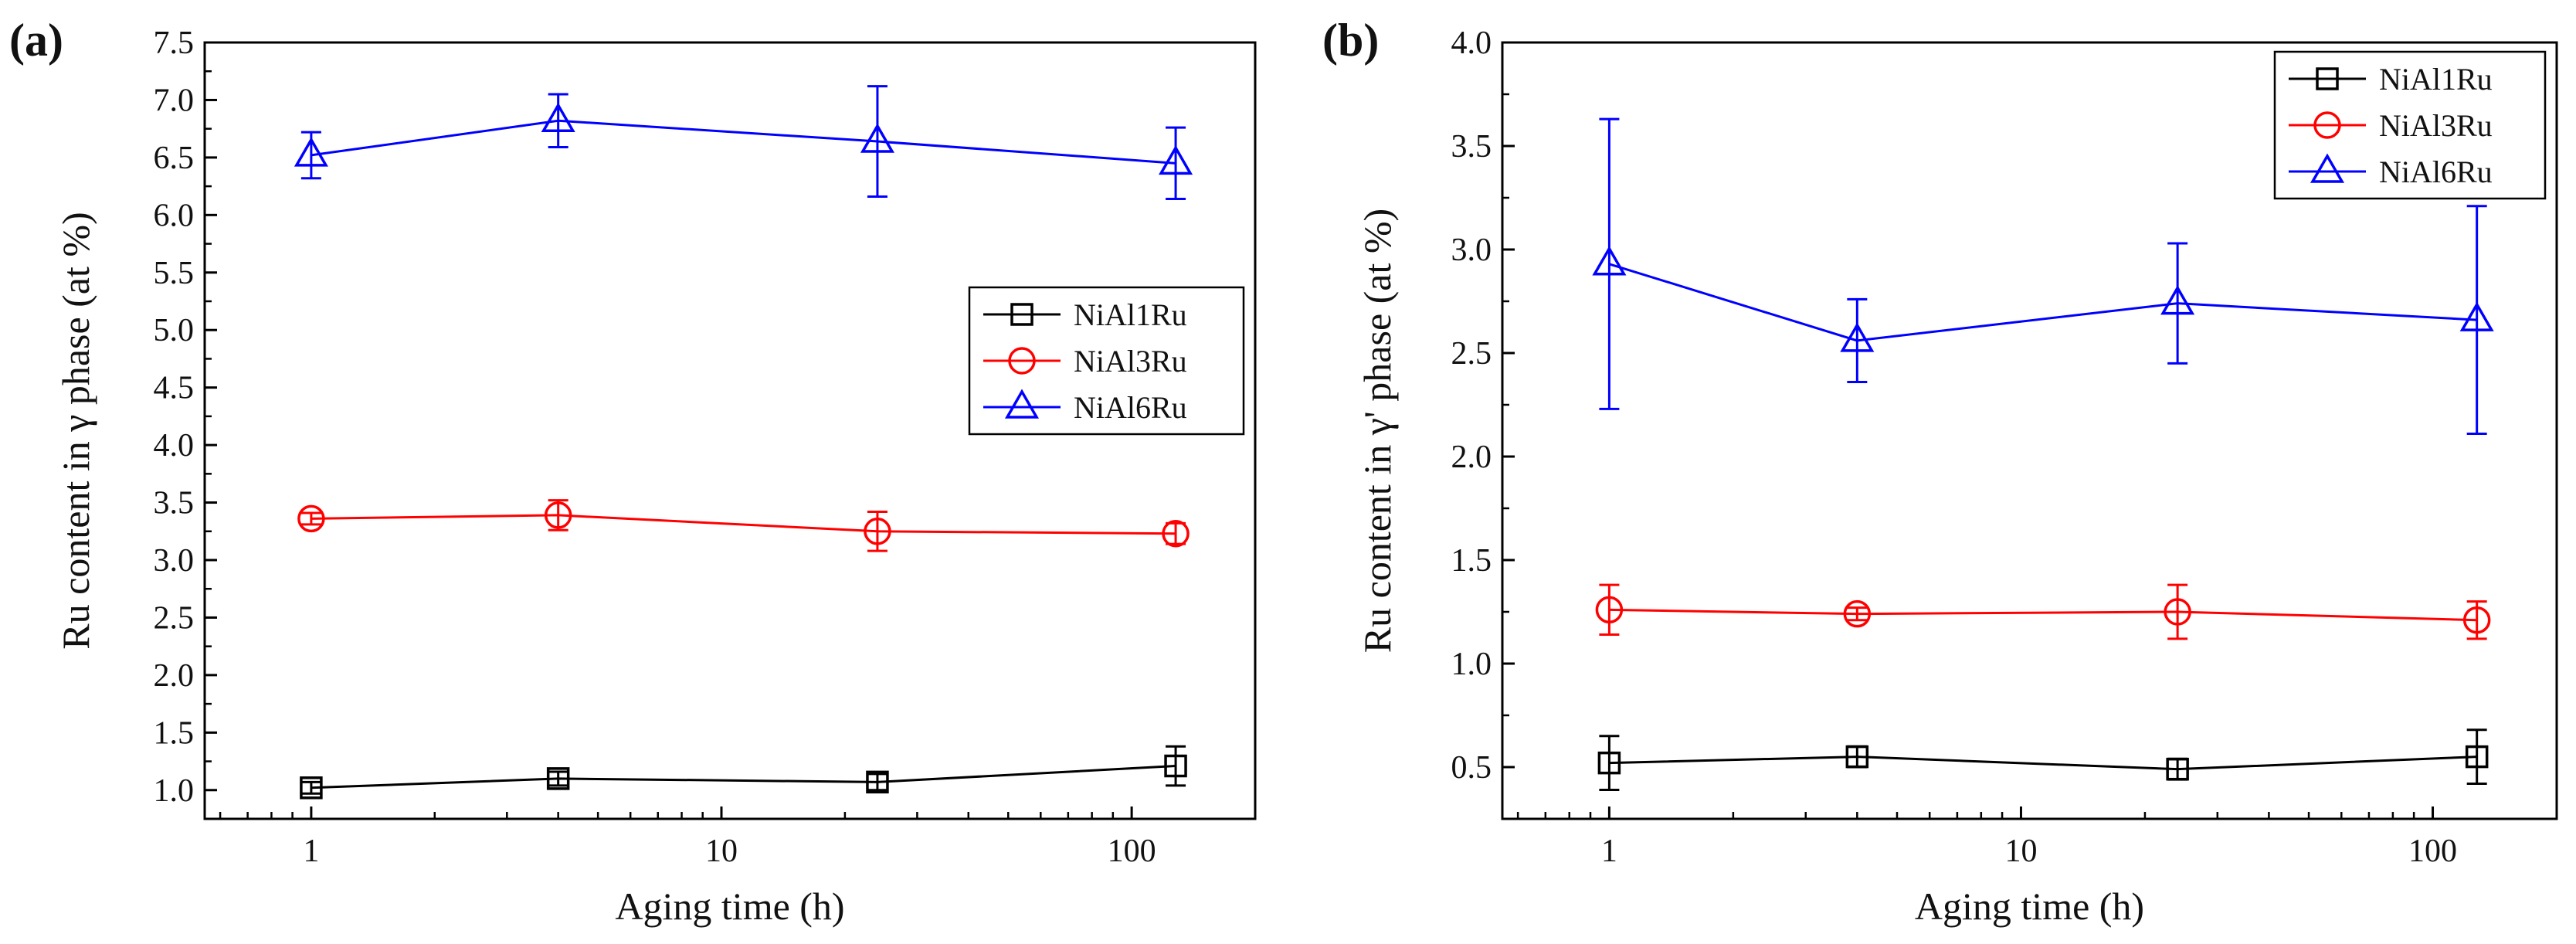  What do you see at coordinates (174, 388) in the screenshot?
I see `y-tick-label: 4.5` at bounding box center [174, 388].